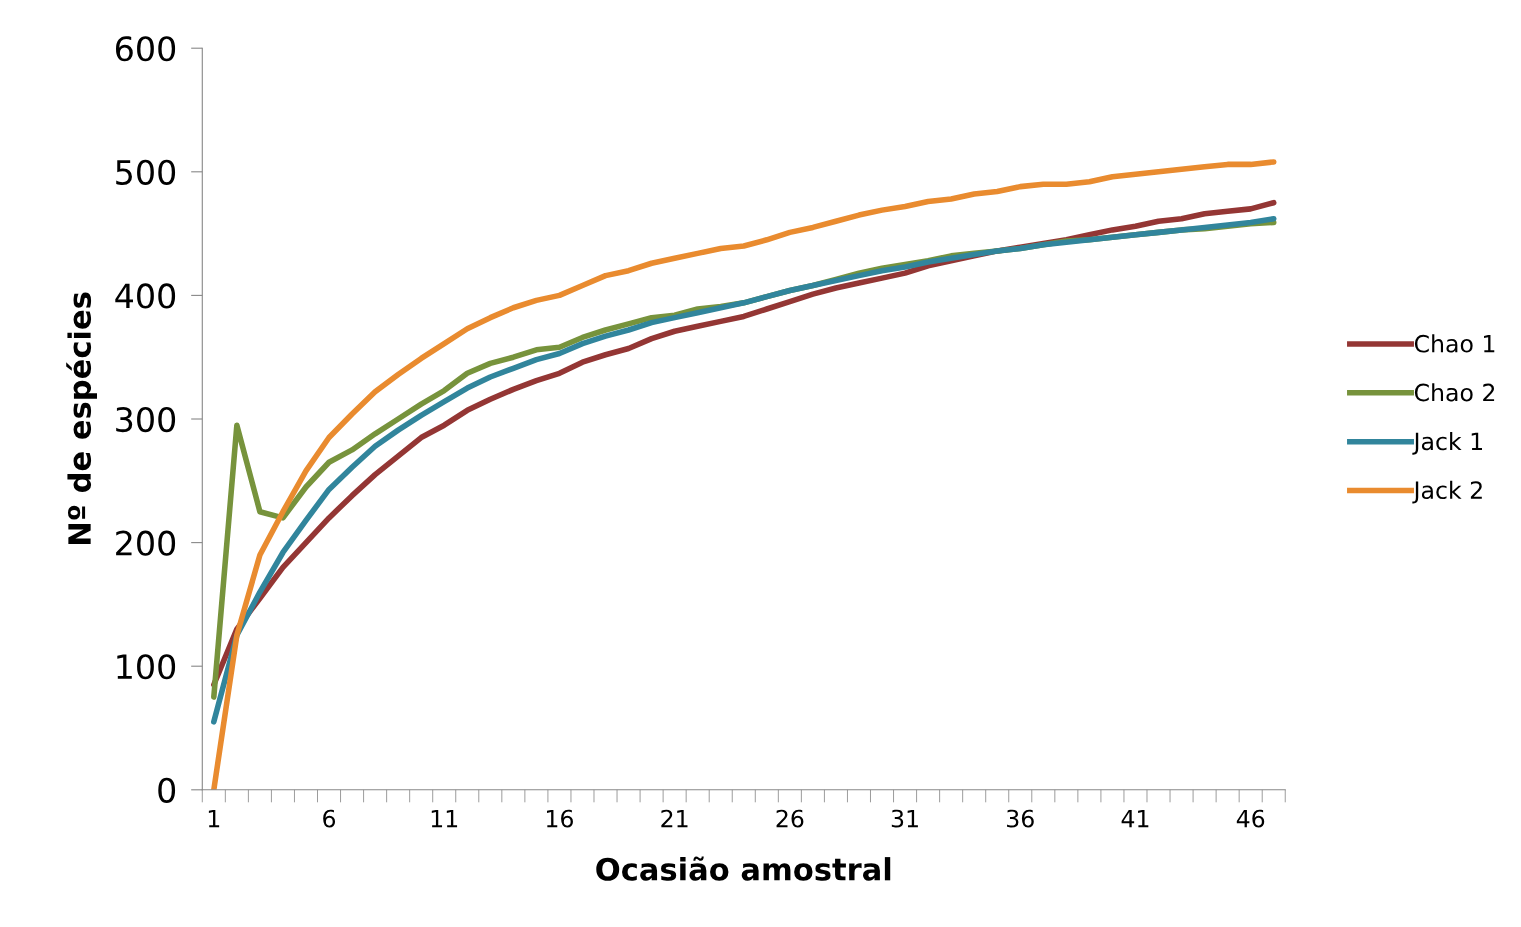  Describe the element at coordinates (743, 868) in the screenshot. I see `x-axis-title: Ocasião amostral` at that location.